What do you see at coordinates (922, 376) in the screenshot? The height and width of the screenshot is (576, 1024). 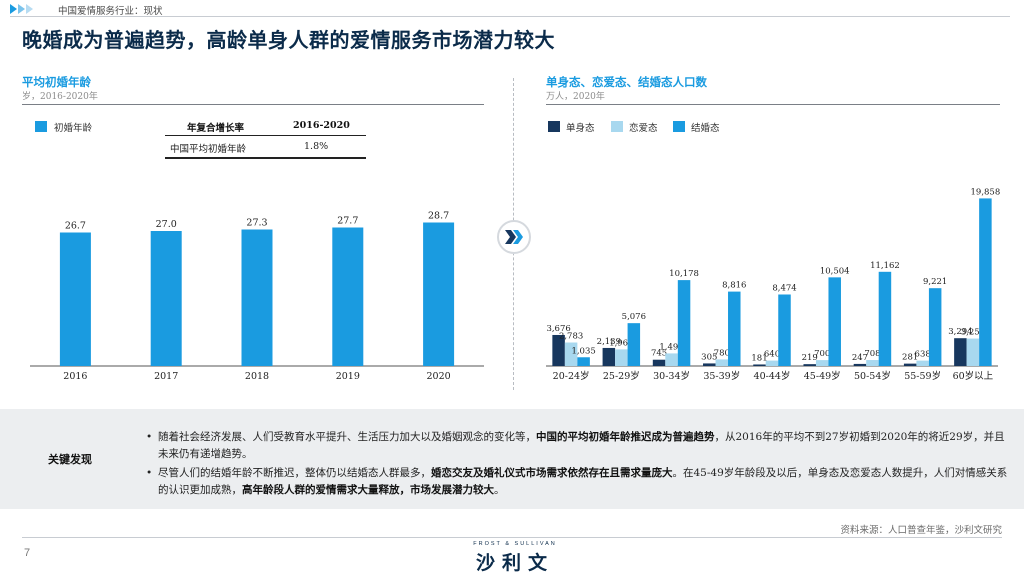 I see `x-tick-55-59岁: 55-59岁` at bounding box center [922, 376].